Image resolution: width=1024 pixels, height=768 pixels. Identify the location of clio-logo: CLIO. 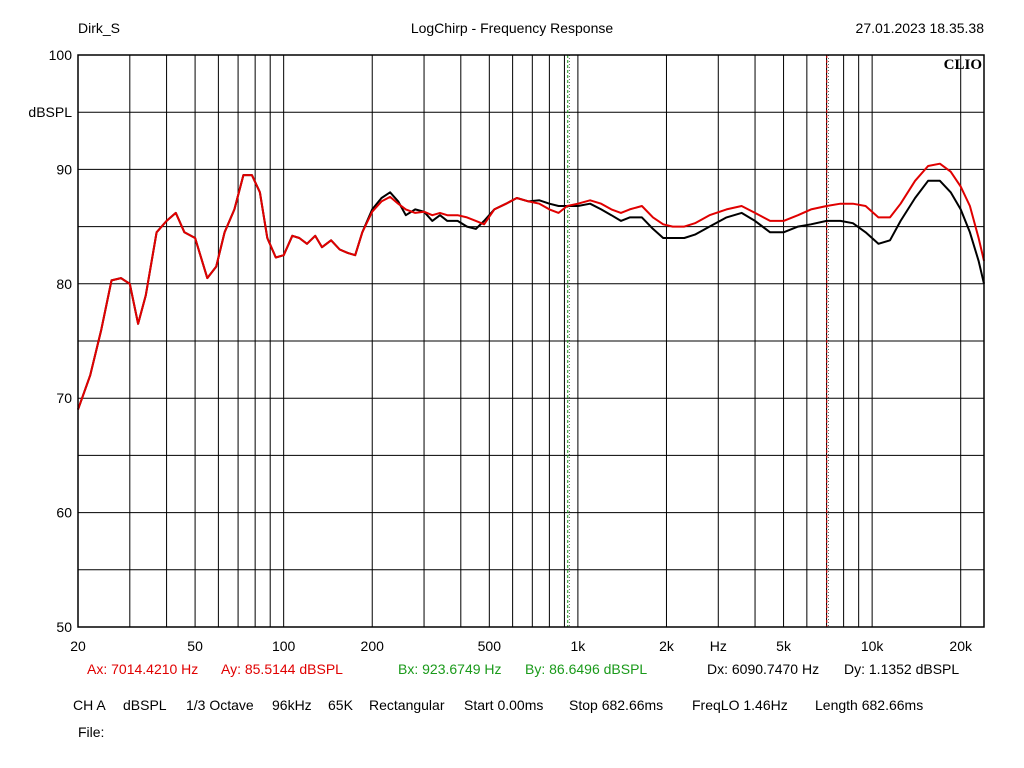
(963, 65).